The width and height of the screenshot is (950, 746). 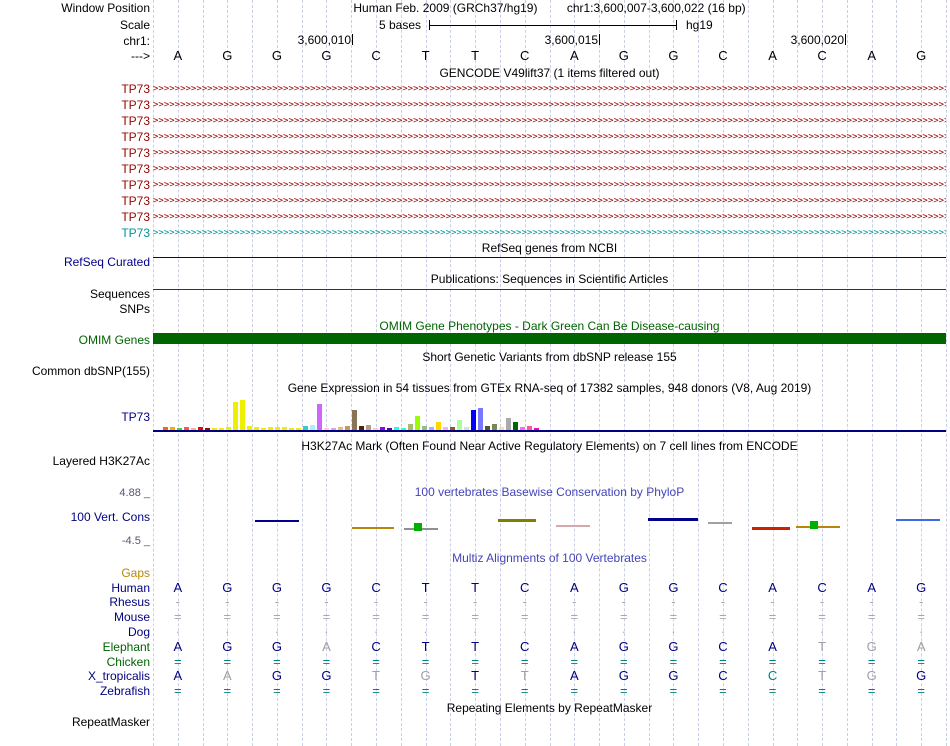 What do you see at coordinates (549, 257) in the screenshot?
I see `refseq-curated-item` at bounding box center [549, 257].